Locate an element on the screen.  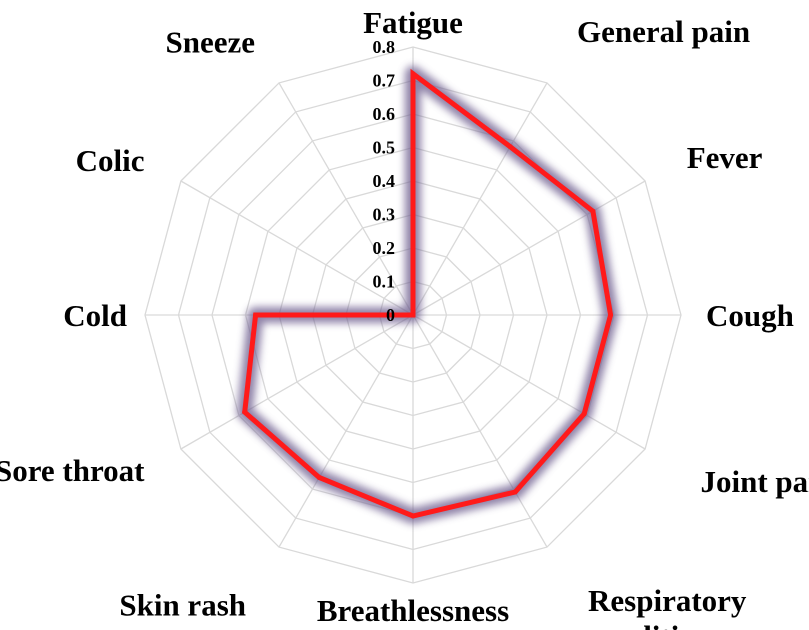
category-label: Respiratorycondition is located at coordinates (667, 606).